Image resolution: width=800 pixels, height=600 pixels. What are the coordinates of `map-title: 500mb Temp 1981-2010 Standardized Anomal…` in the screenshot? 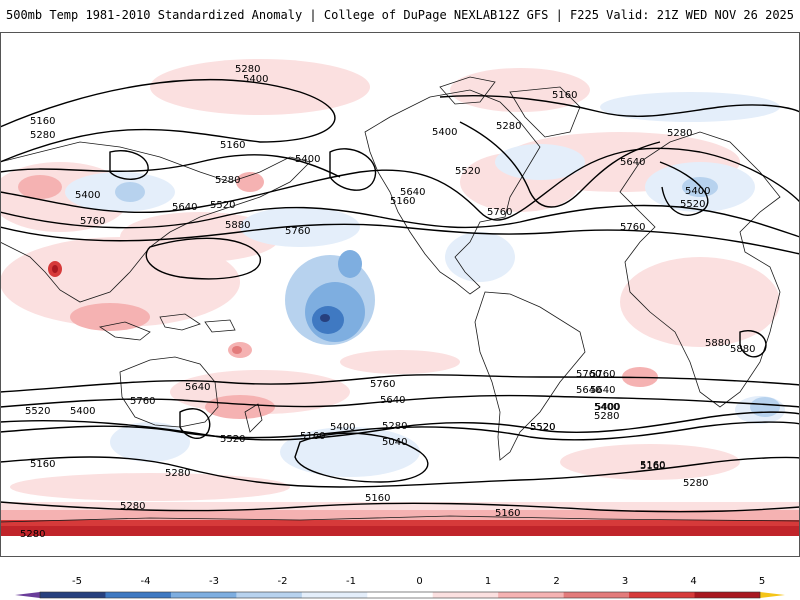 It's located at (252, 15).